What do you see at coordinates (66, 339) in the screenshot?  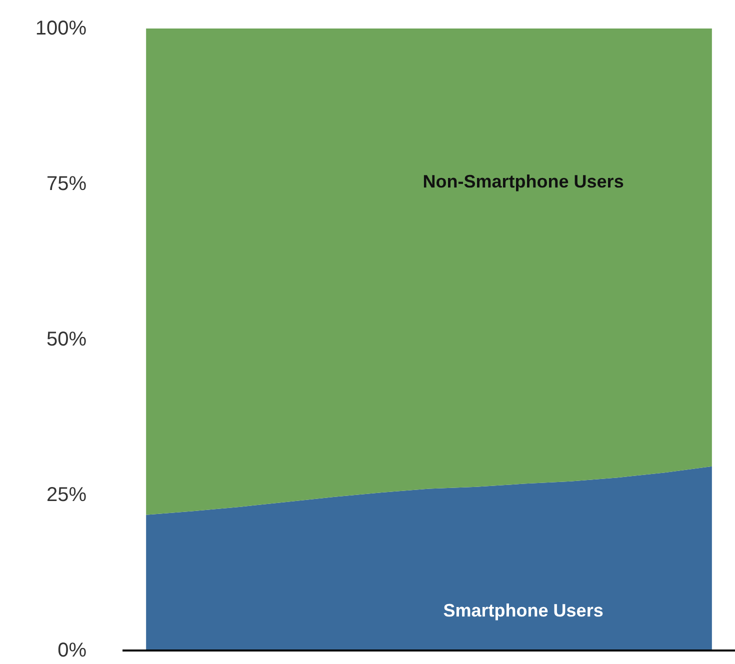 I see `y-tick-label: 50%` at bounding box center [66, 339].